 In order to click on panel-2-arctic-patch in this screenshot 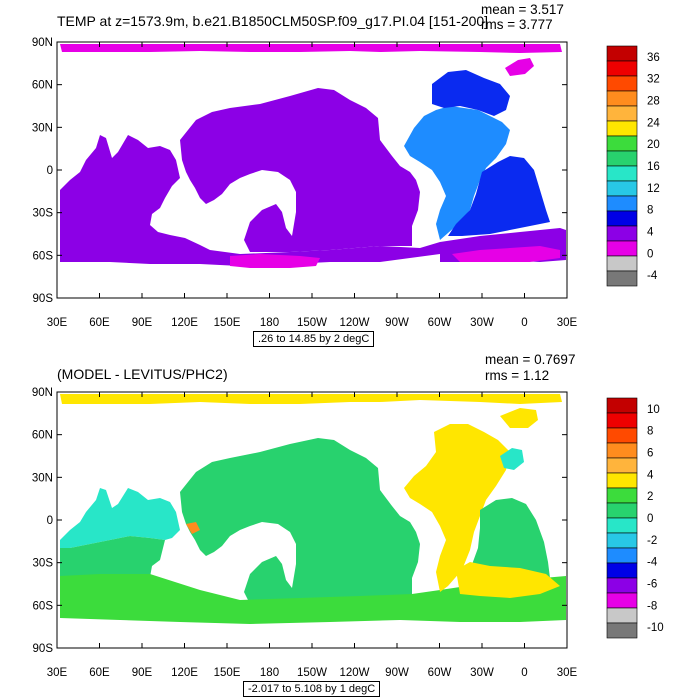, I will do `click(519, 418)`.